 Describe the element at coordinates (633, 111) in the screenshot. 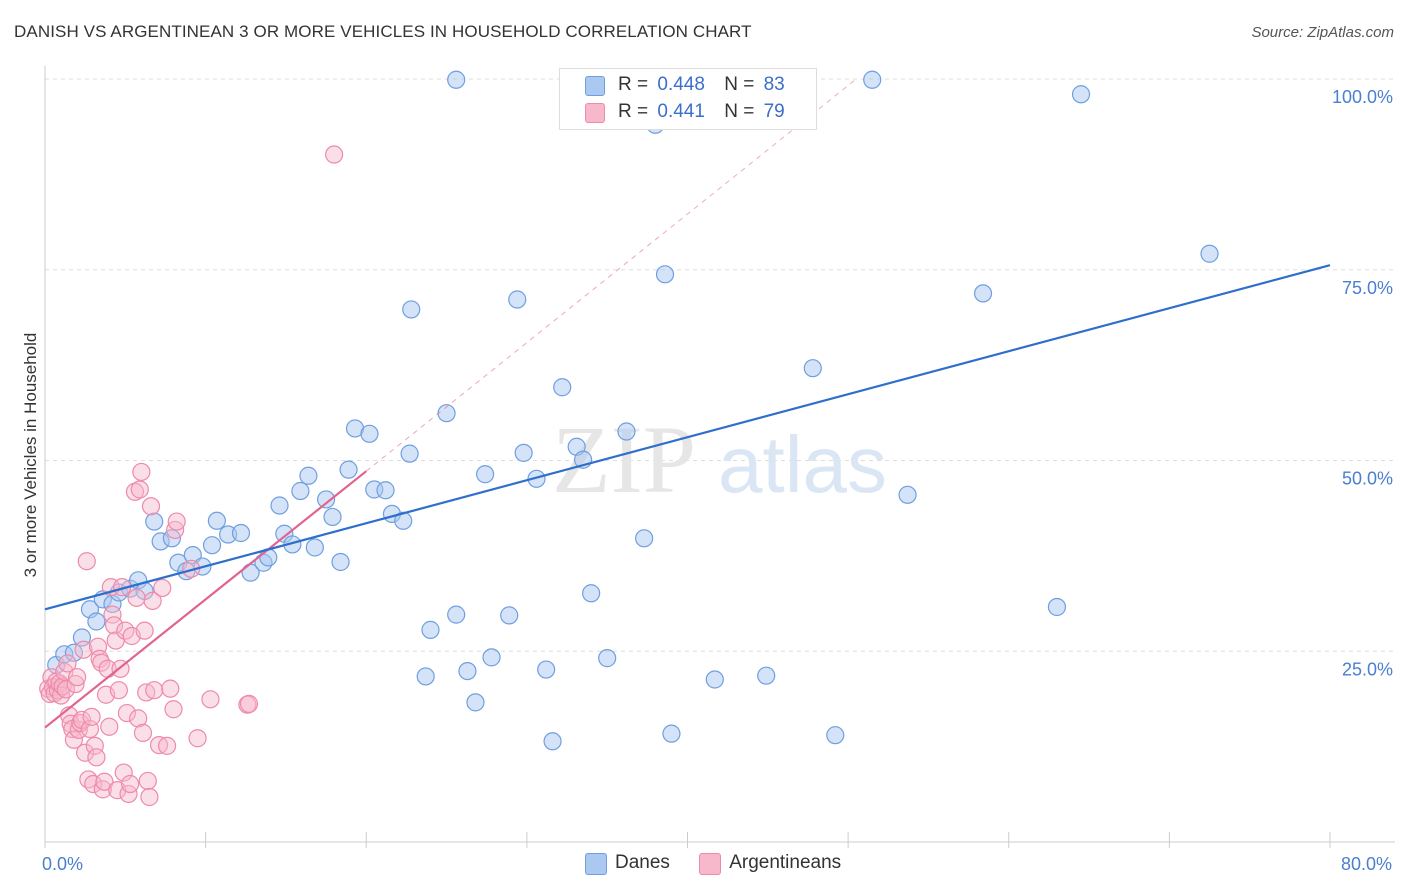

I see `legend-r-label-argentineans: R =` at that location.